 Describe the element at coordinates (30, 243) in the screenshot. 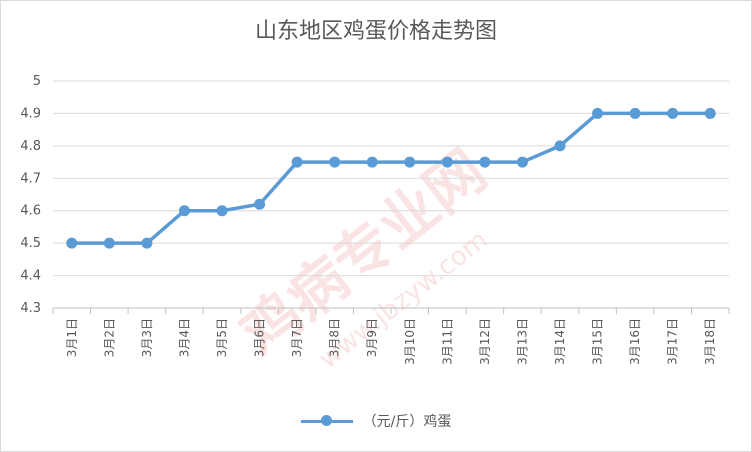

I see `y-tick-label: 4.5` at that location.